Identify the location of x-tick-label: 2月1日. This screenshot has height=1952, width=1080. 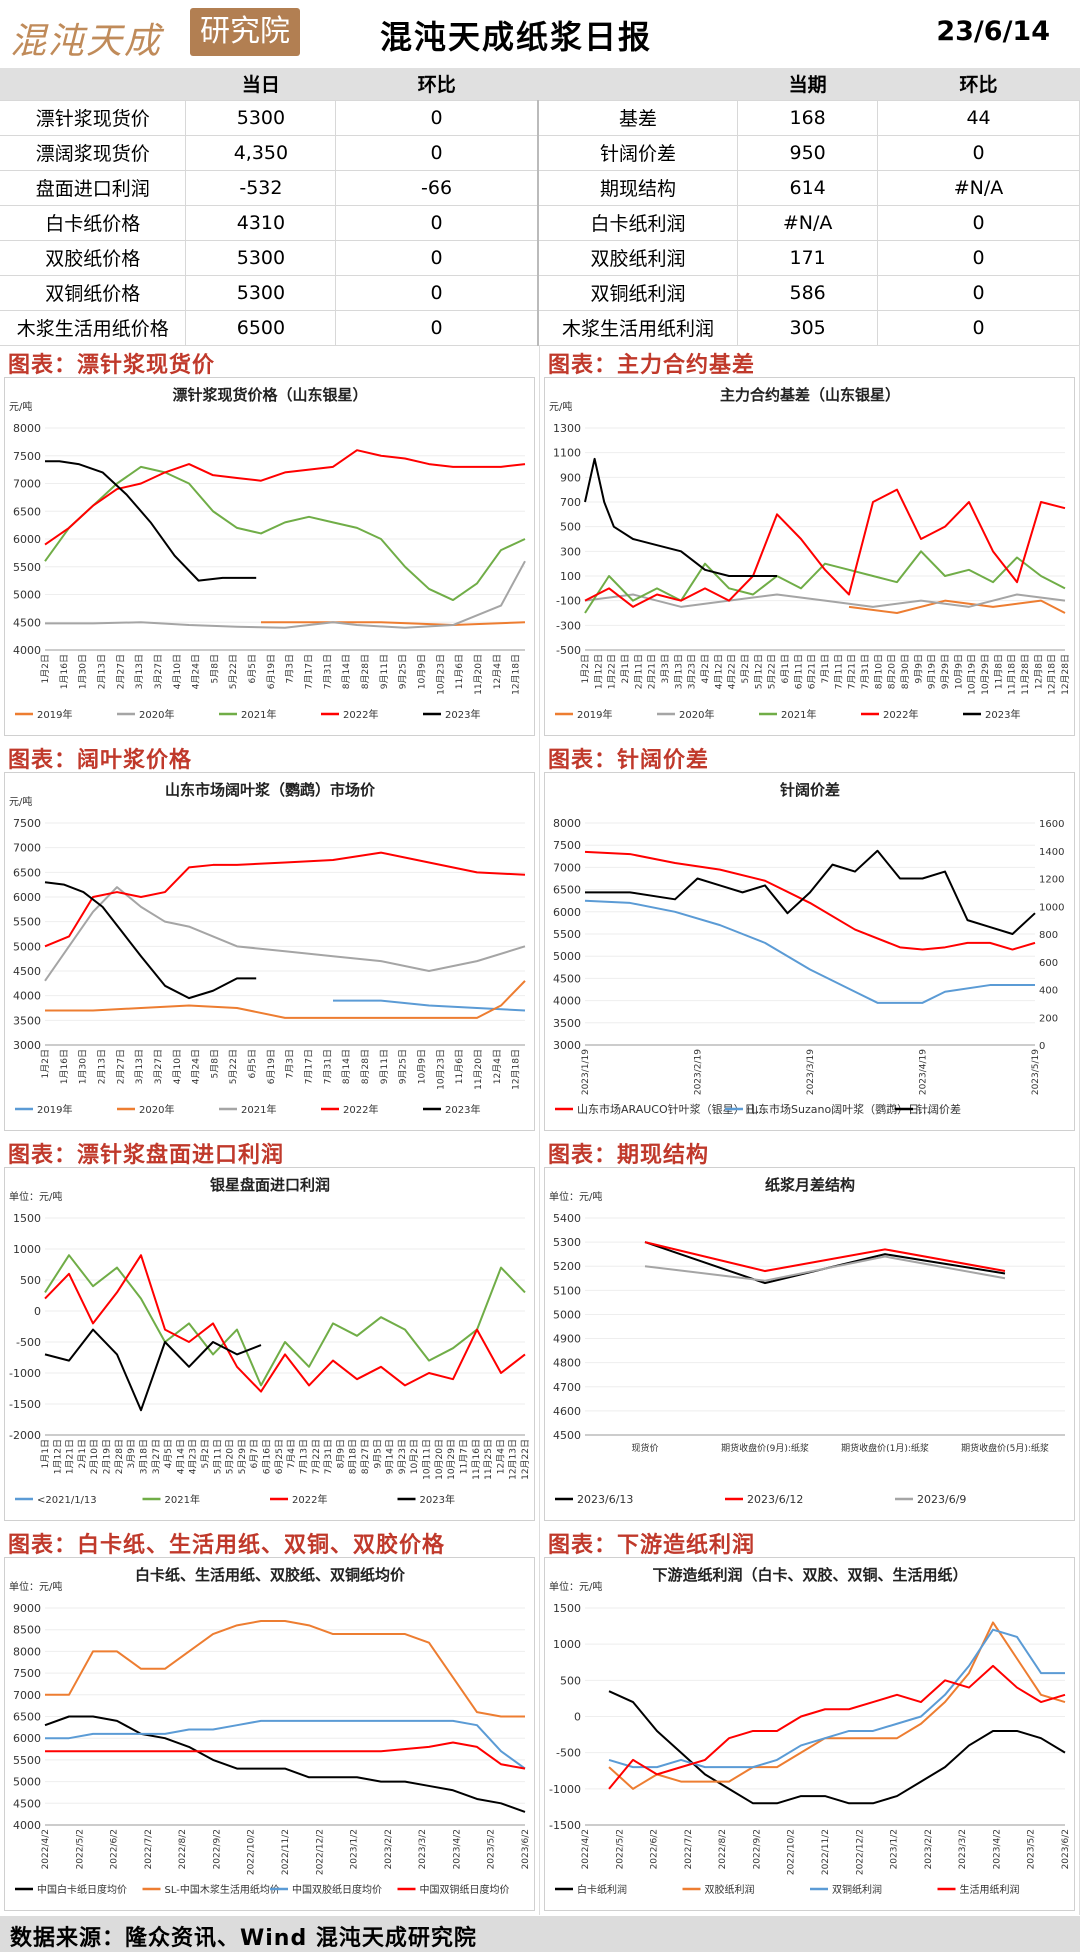
(82, 1453).